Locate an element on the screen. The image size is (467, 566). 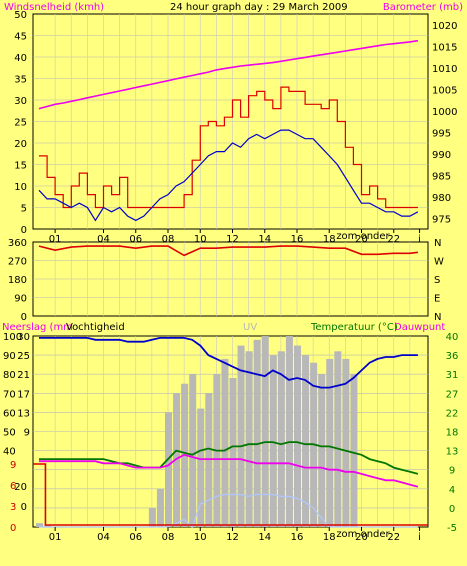
wind-y-tick-label: 30 is located at coordinates (20, 101).